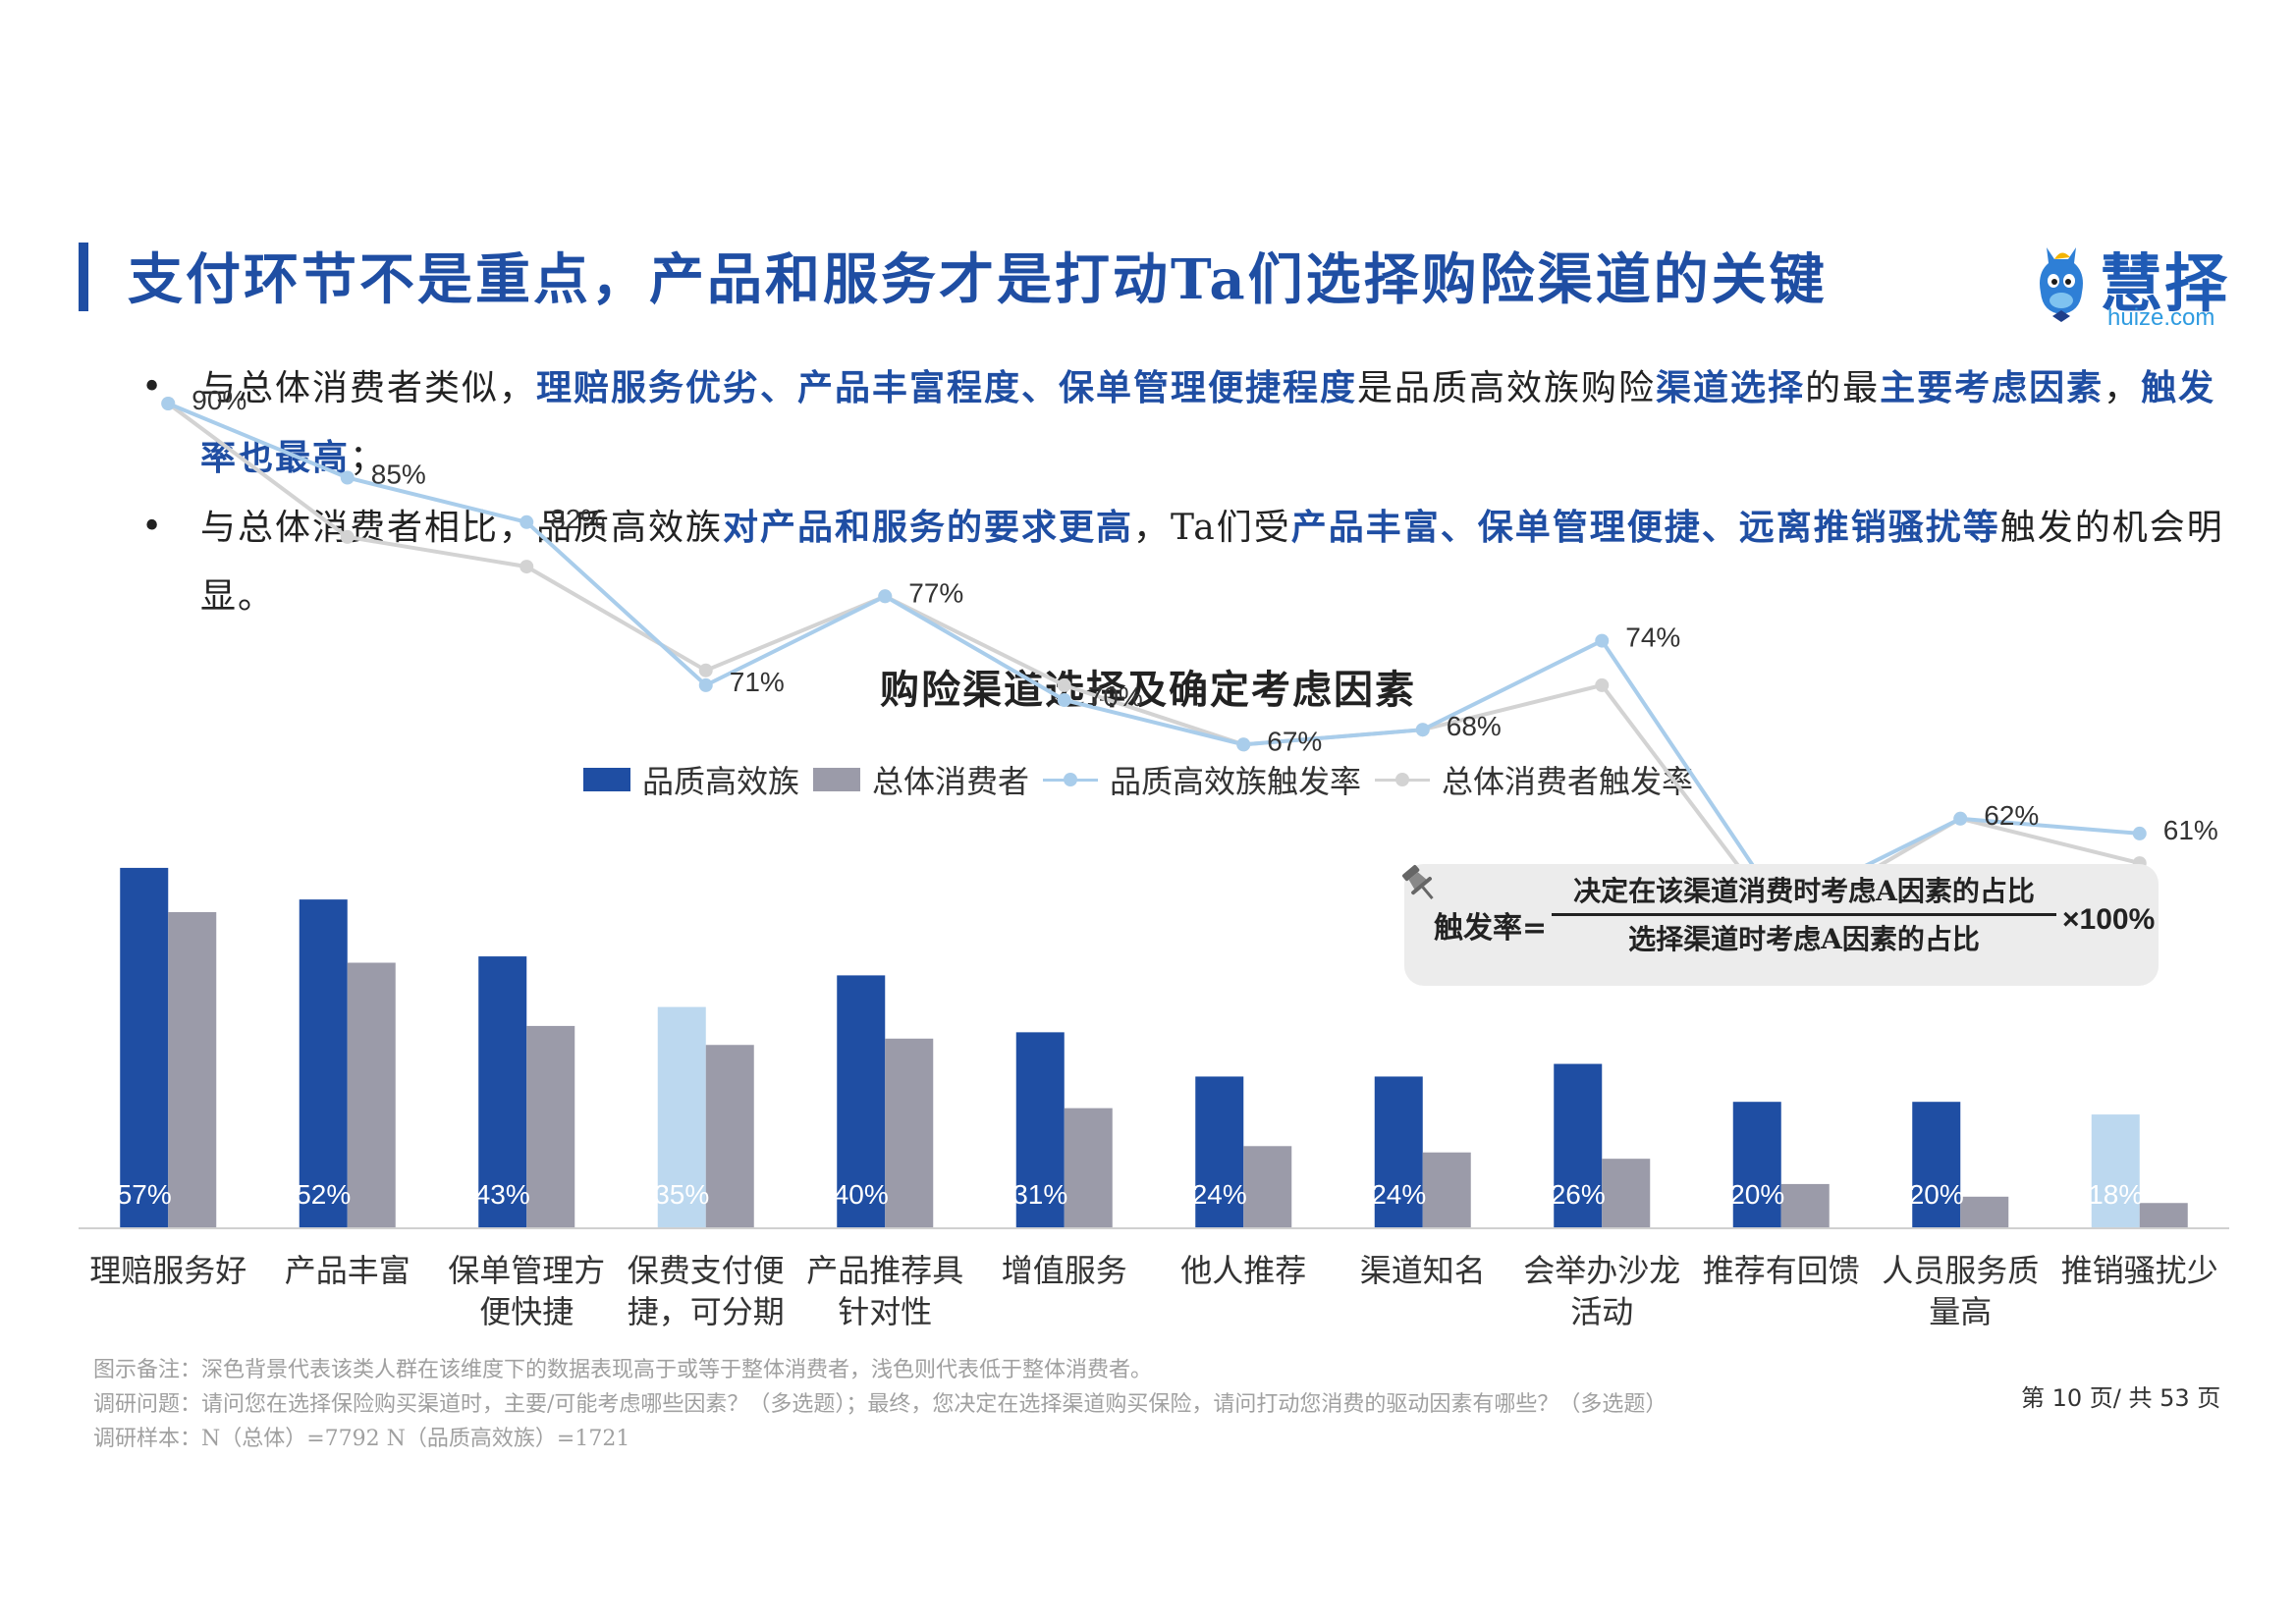 Image resolution: width=2296 pixels, height=1623 pixels. I want to click on line-value-label: 61%, so click(2190, 830).